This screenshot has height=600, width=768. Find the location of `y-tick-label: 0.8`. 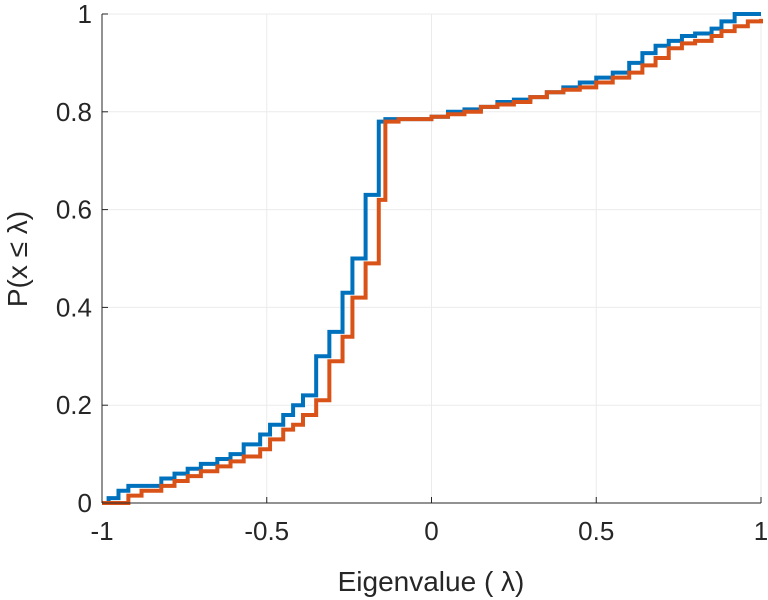

y-tick-label: 0.8 is located at coordinates (74, 112).